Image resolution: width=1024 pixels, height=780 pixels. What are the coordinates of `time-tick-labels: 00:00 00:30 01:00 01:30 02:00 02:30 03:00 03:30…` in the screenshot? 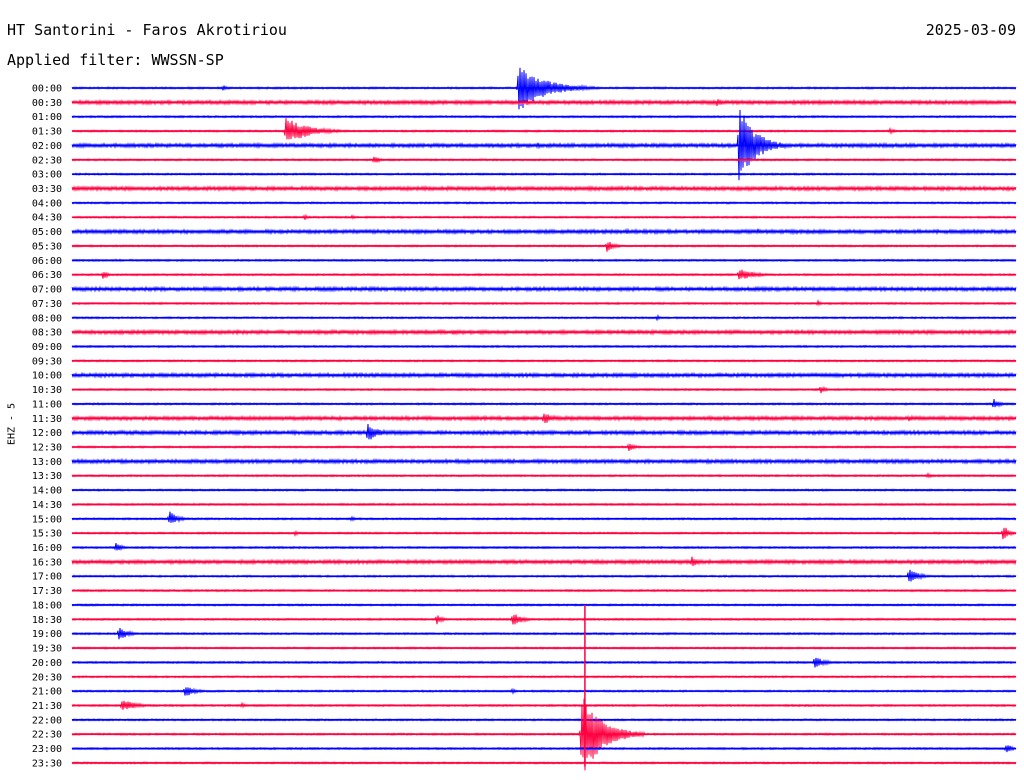 It's located at (47, 427).